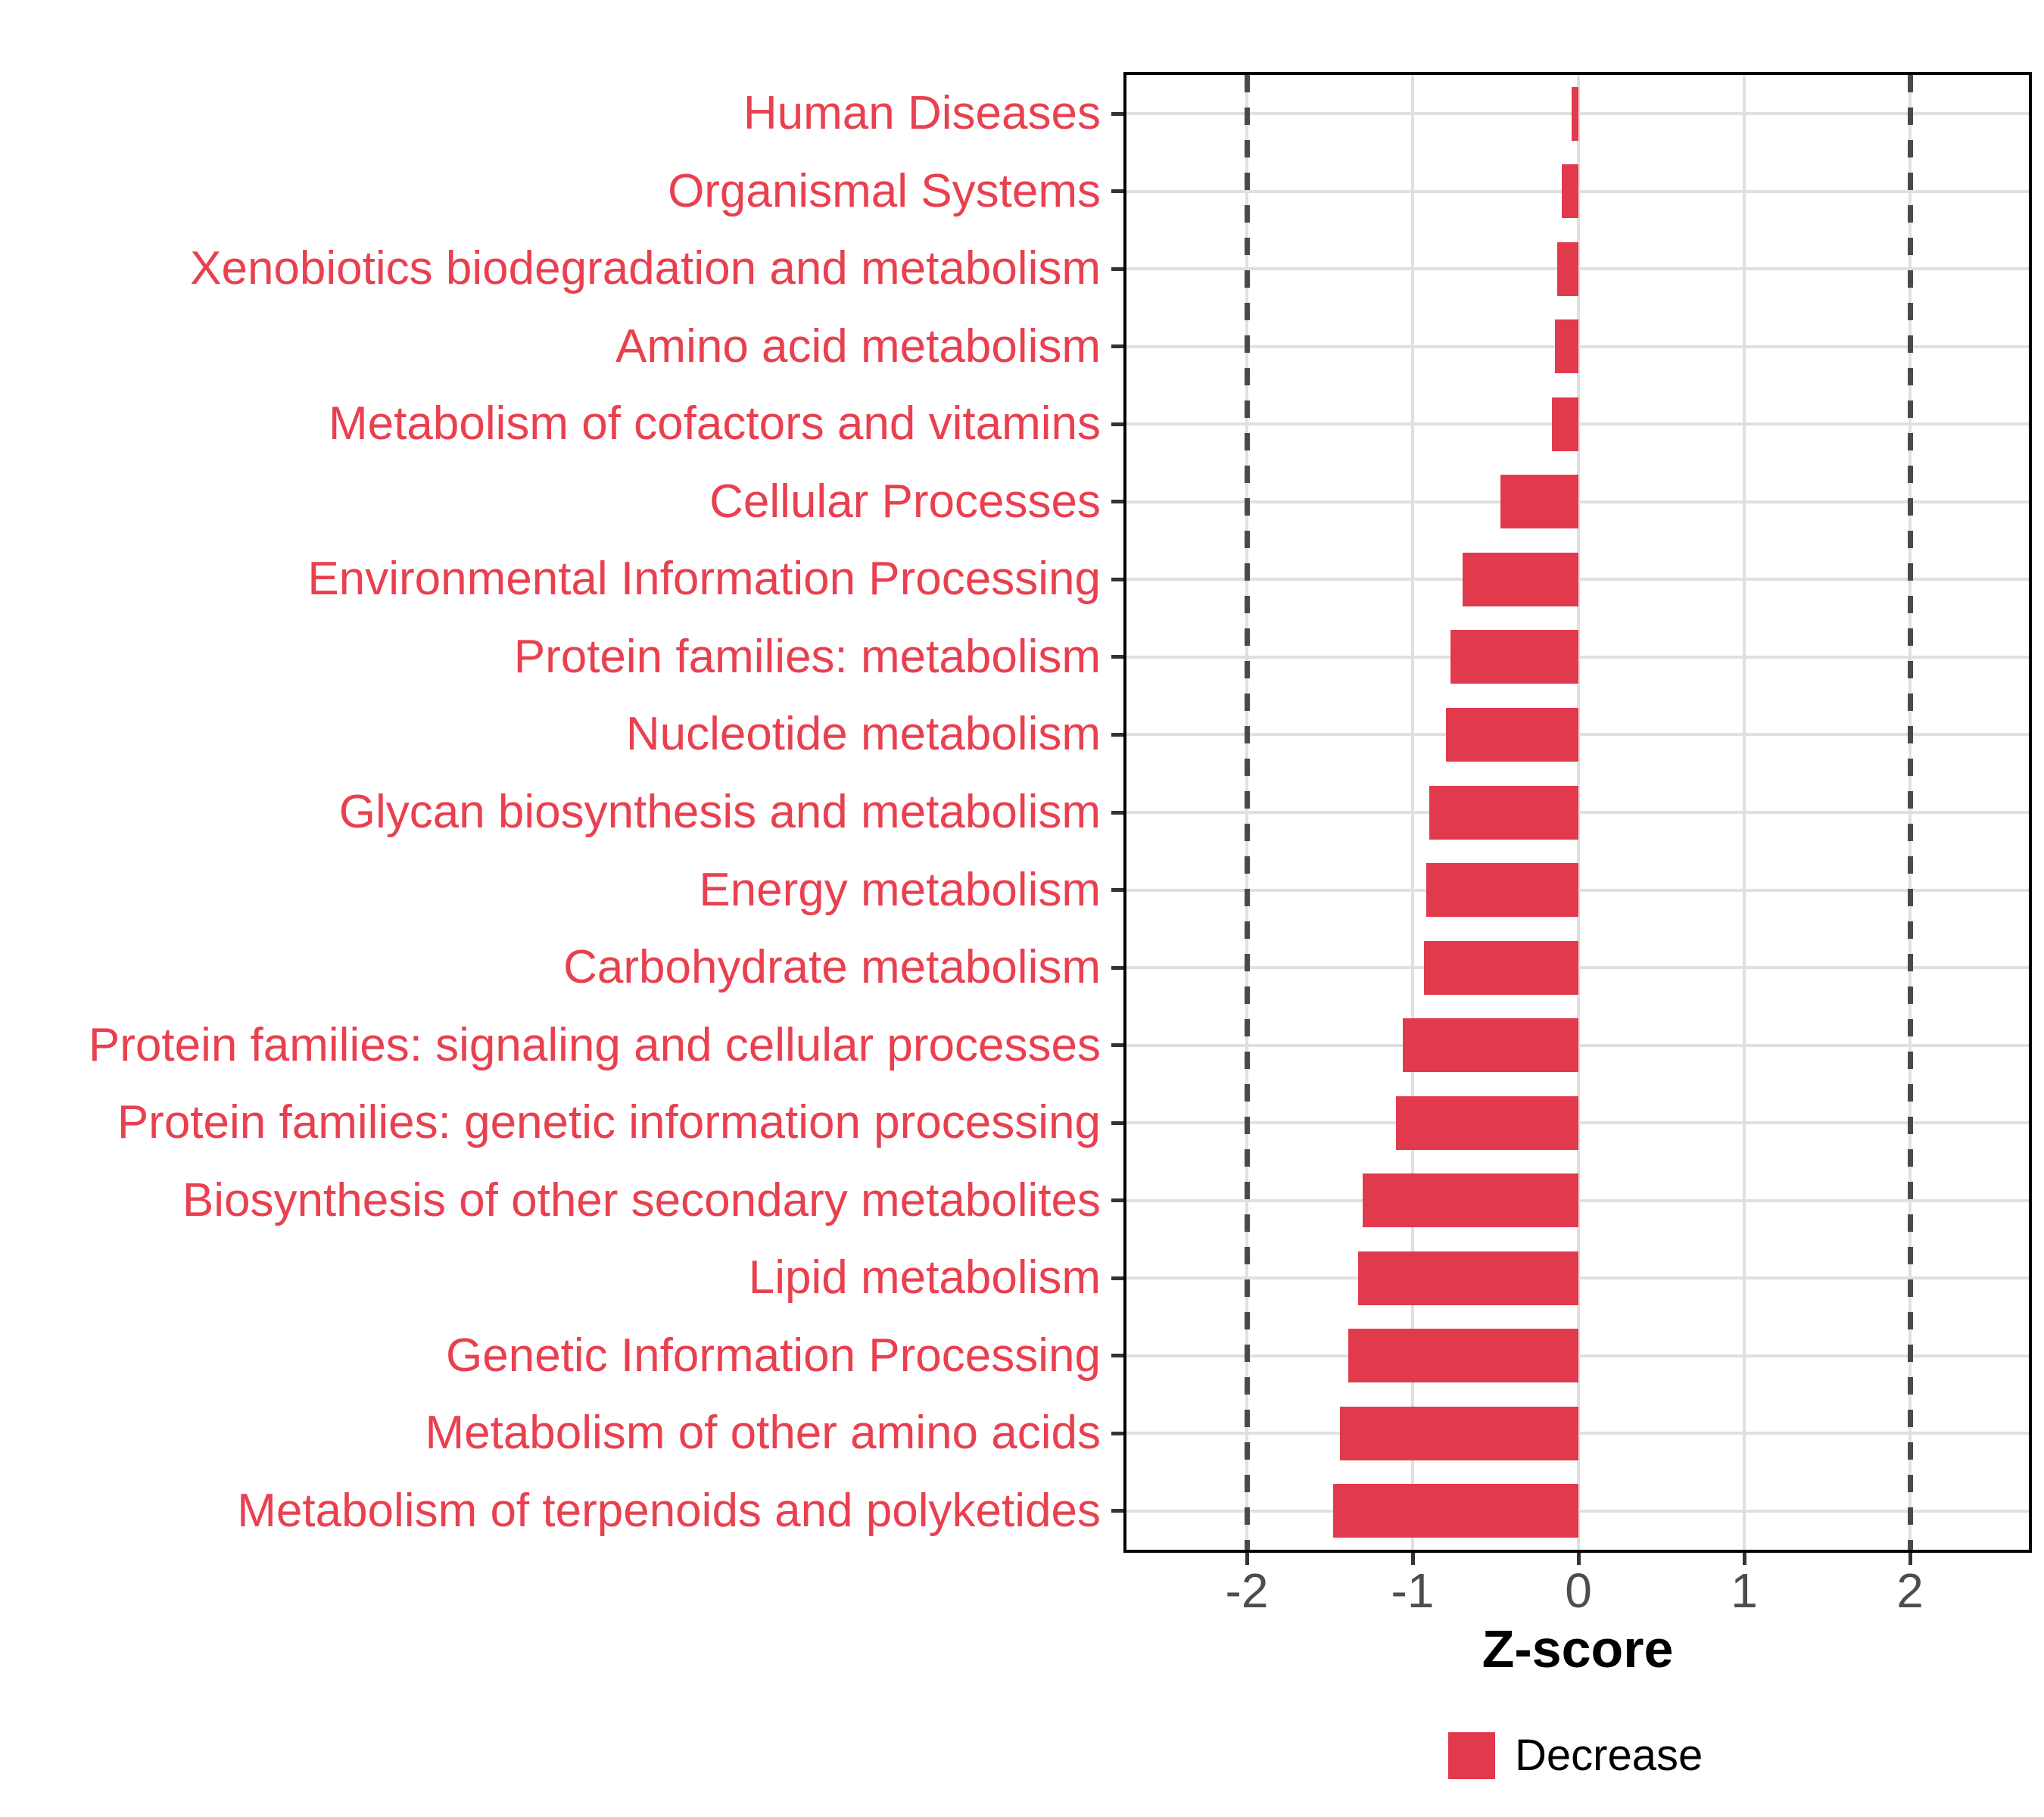 The image size is (2044, 1817). What do you see at coordinates (1471, 1755) in the screenshot?
I see `legend-key-decrease` at bounding box center [1471, 1755].